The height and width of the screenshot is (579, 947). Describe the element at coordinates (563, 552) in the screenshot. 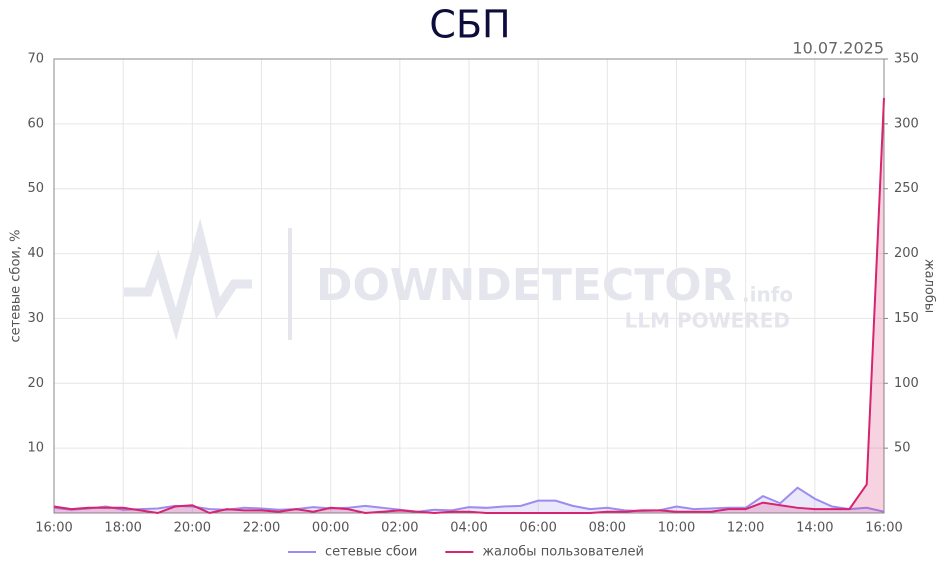

I see `legend-label: жалобы пользователей` at that location.